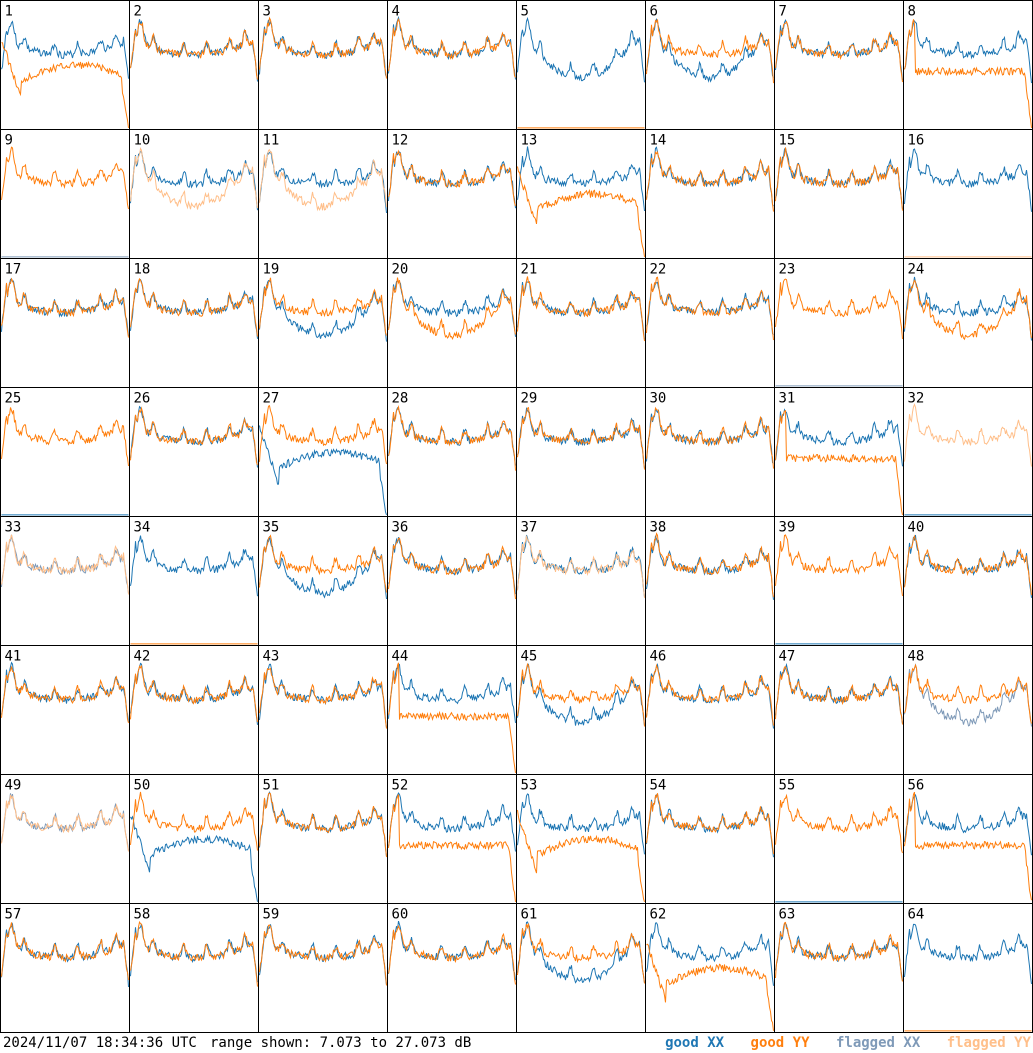 Image resolution: width=1033 pixels, height=1053 pixels. Describe the element at coordinates (581, 452) in the screenshot. I see `panel-29: 29` at that location.